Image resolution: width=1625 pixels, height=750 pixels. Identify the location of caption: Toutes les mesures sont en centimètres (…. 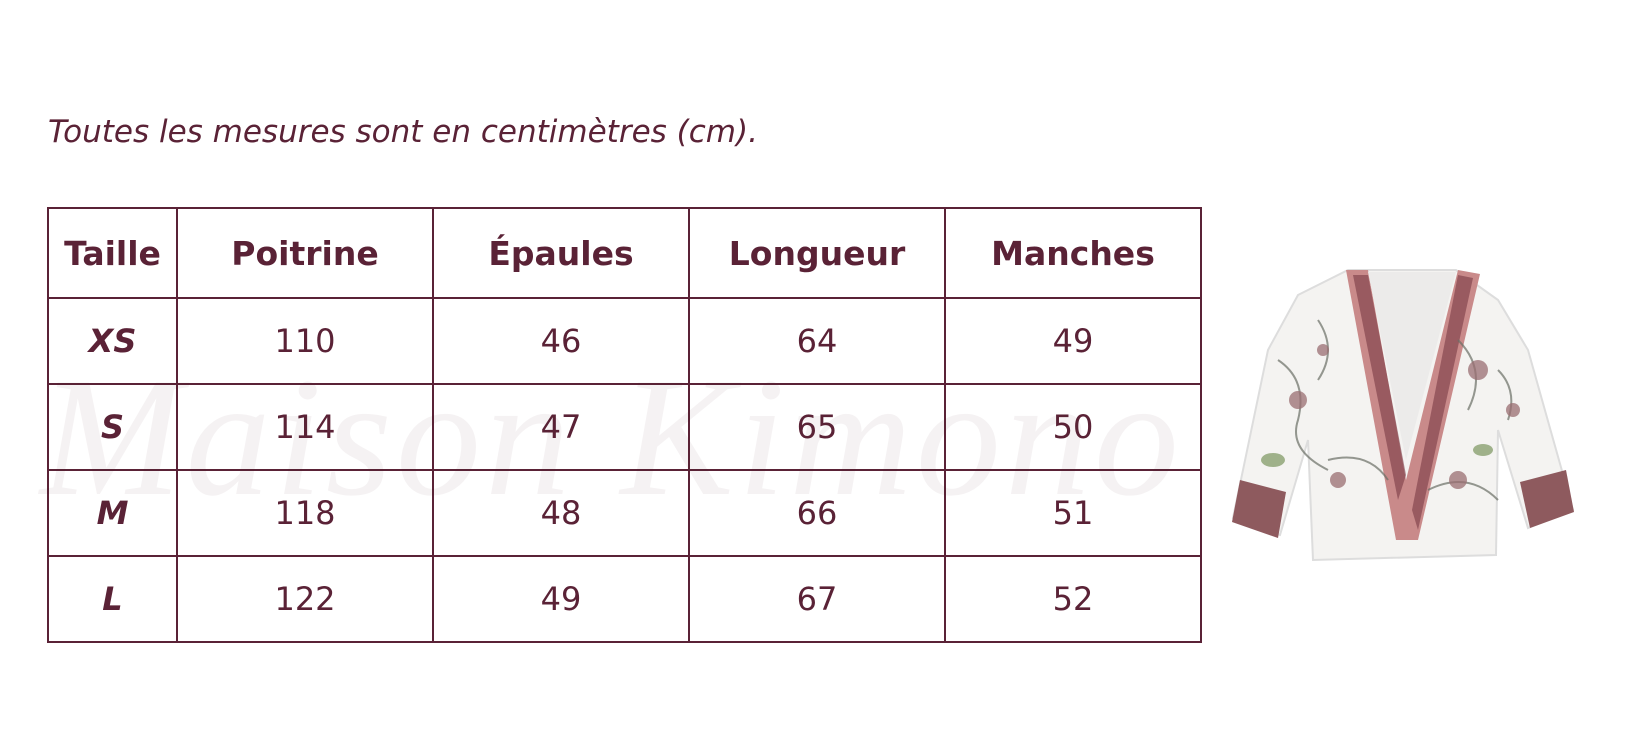
(403, 132).